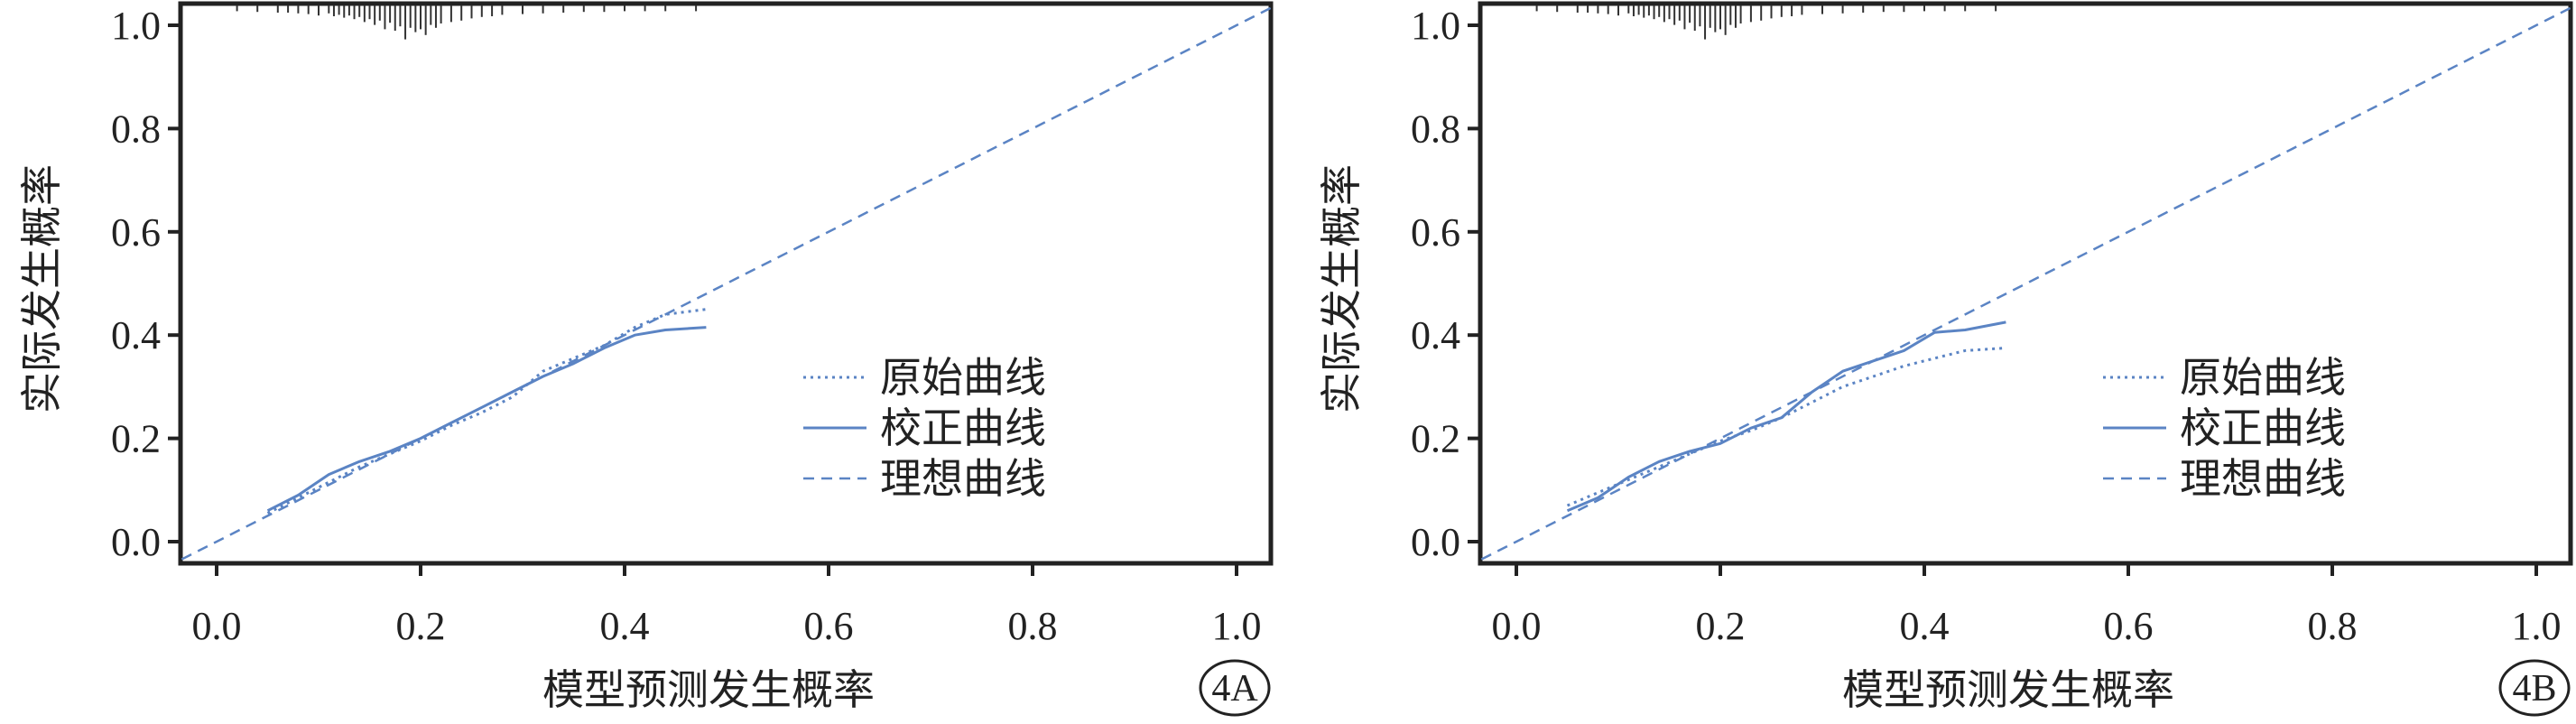 The width and height of the screenshot is (2576, 724). I want to click on series-raw-curve, so click(486, 411).